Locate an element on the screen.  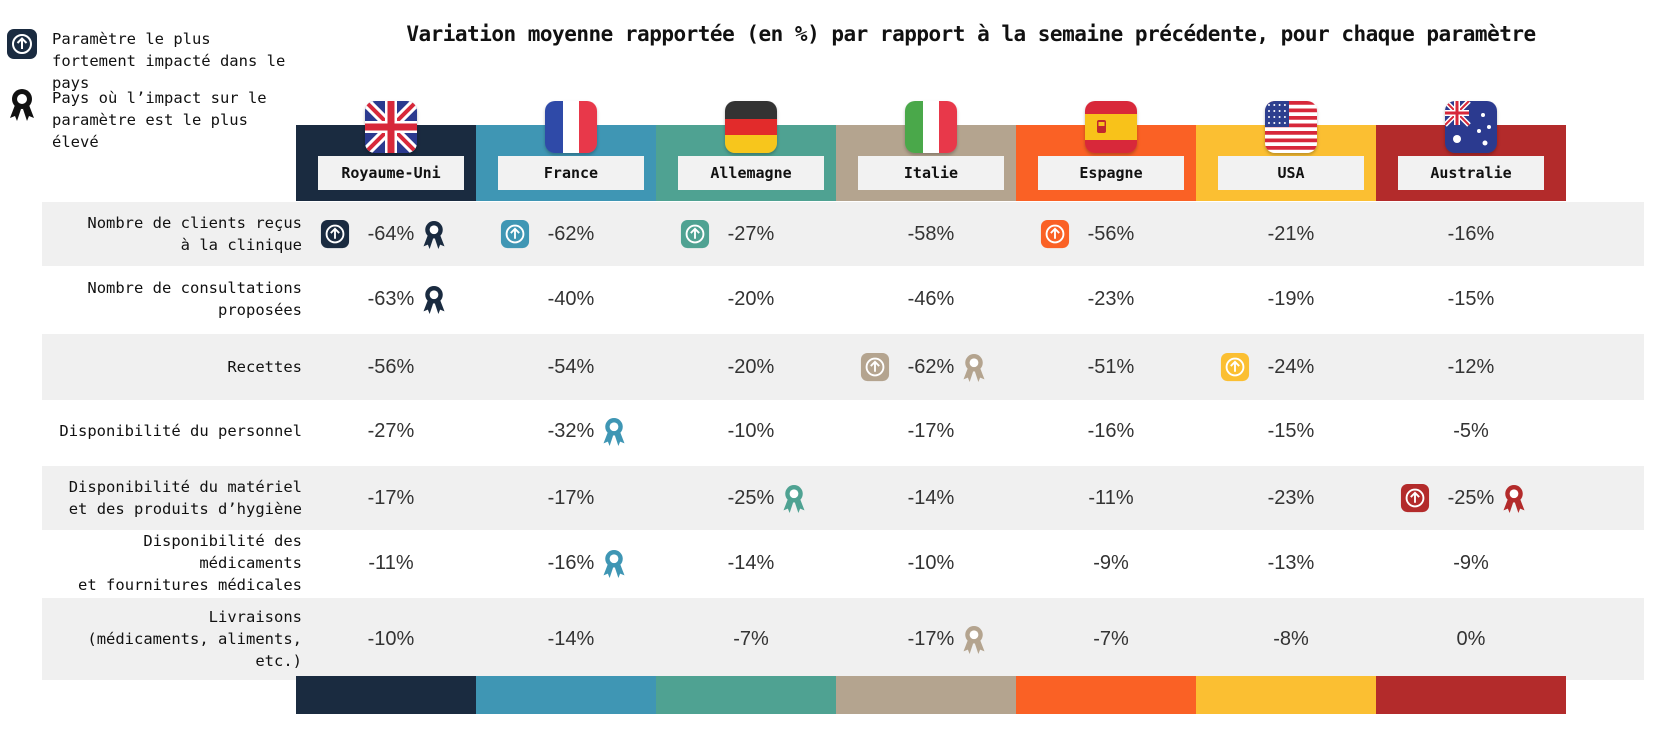
table-cell: -25% is located at coordinates (751, 498).